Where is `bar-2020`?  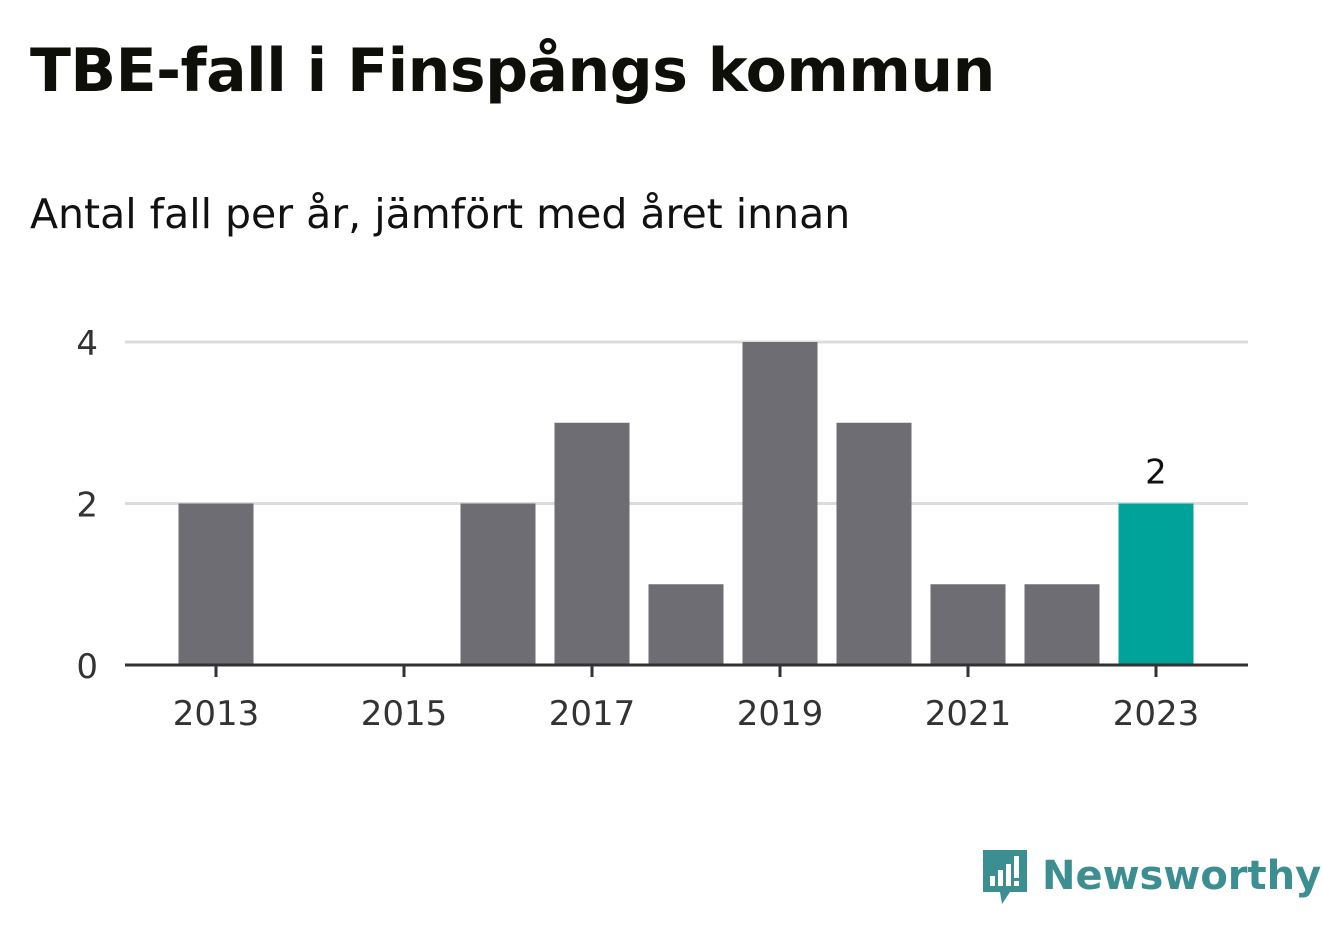
bar-2020 is located at coordinates (874, 543).